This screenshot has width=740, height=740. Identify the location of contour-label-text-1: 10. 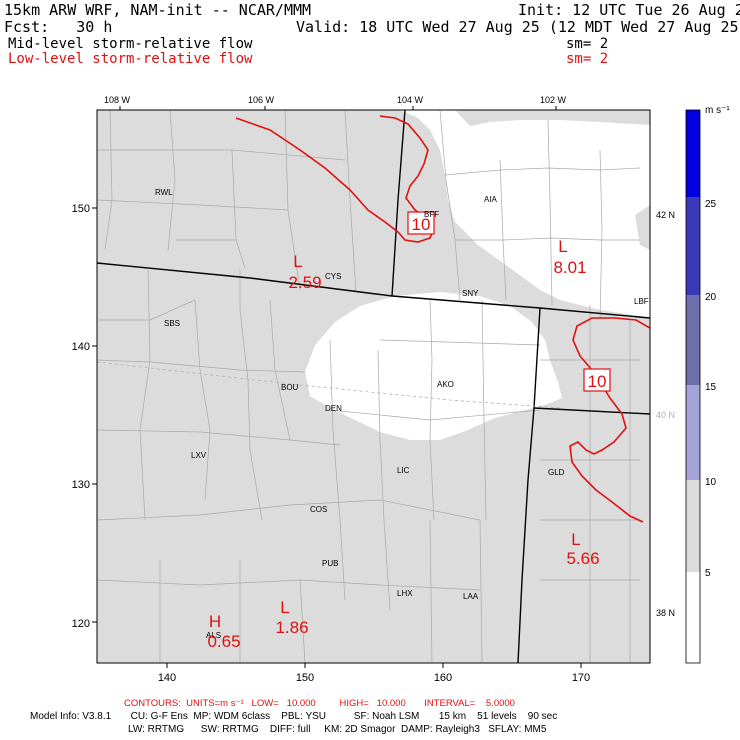
(421, 224).